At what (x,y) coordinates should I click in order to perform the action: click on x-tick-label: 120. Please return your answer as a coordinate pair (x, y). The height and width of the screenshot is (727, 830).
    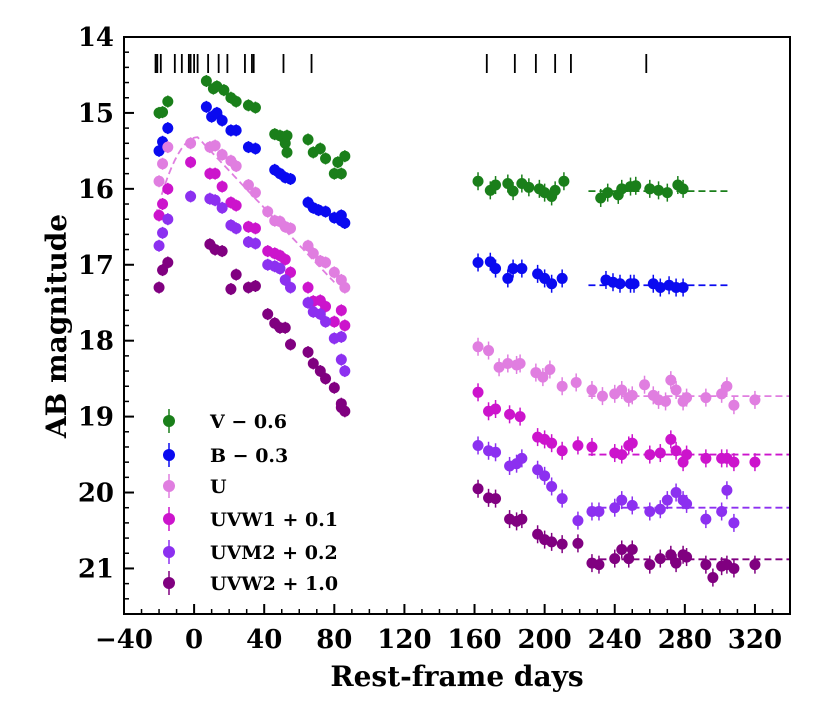
    Looking at the image, I should click on (404, 640).